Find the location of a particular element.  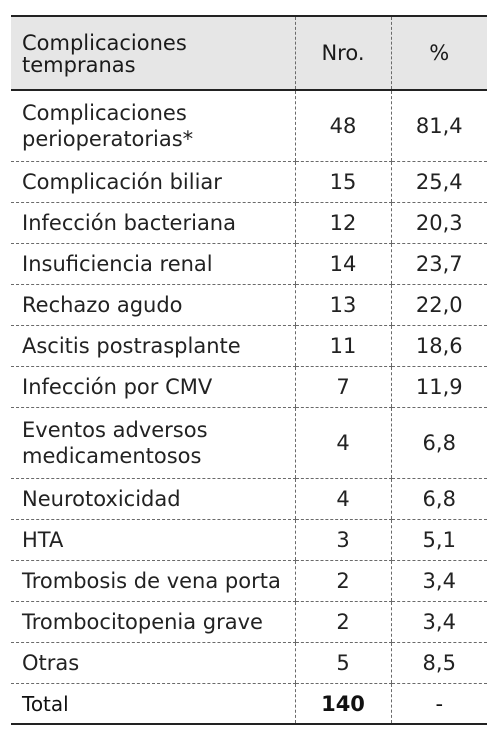

row-percent: 20,3 is located at coordinates (438, 223).